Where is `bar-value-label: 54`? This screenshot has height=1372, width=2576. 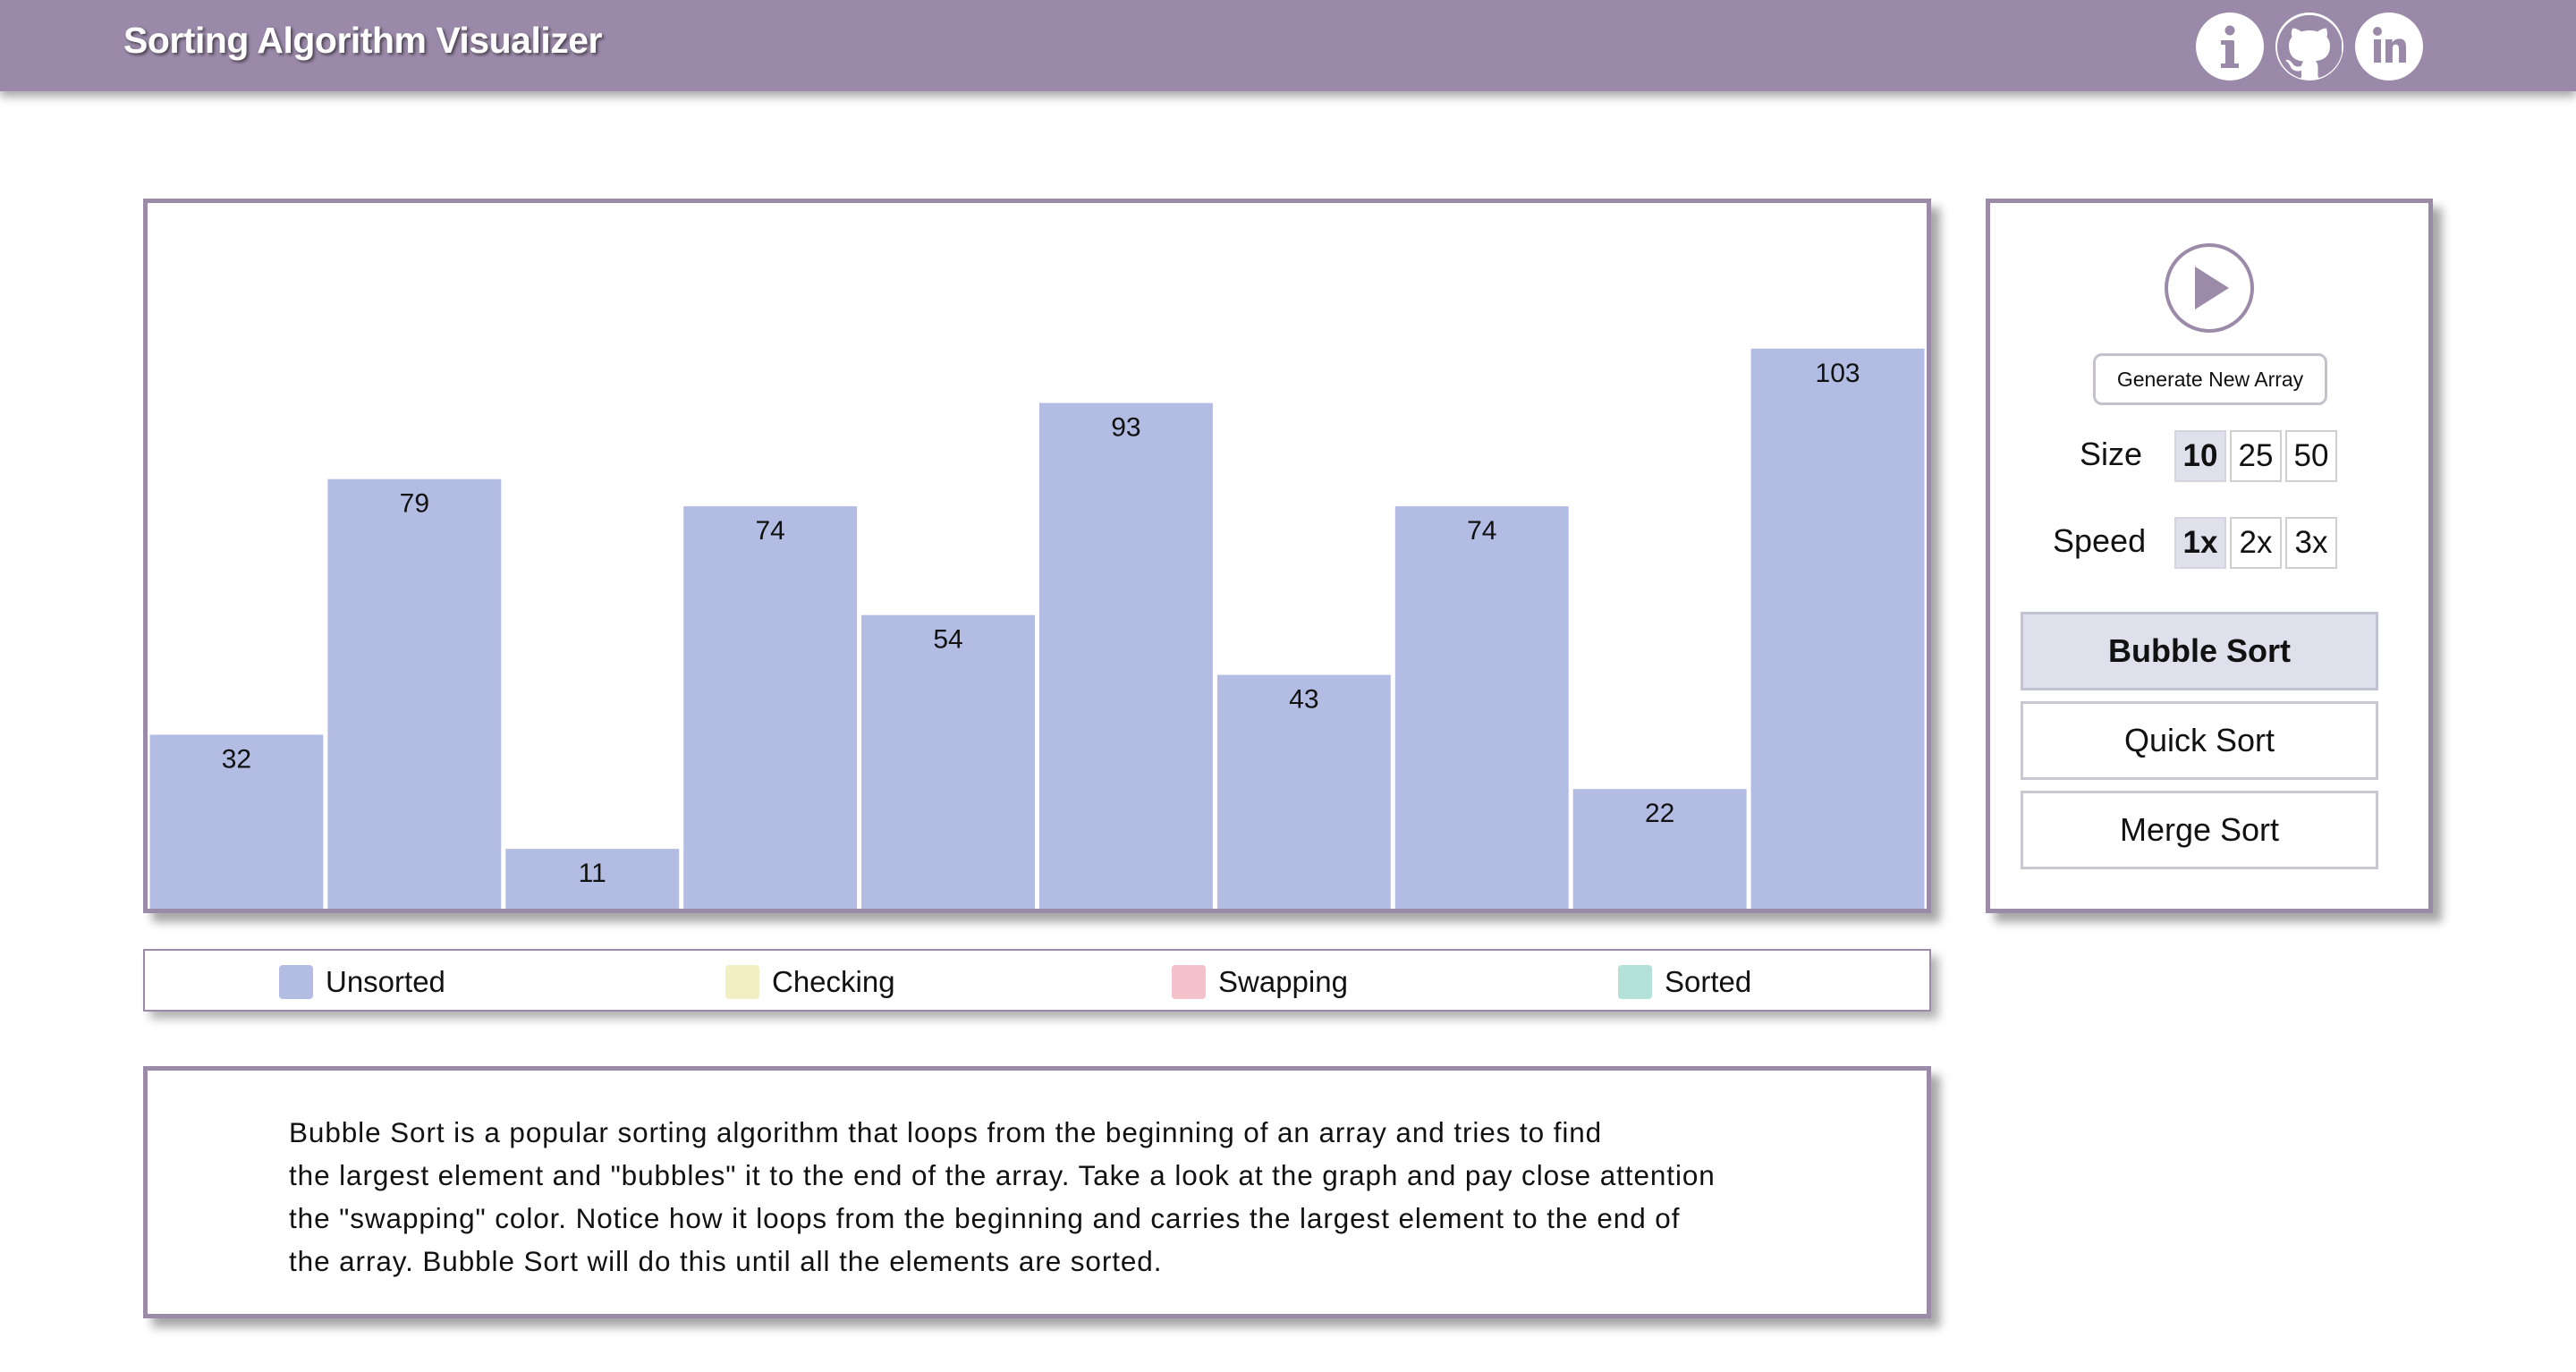 bar-value-label: 54 is located at coordinates (947, 640).